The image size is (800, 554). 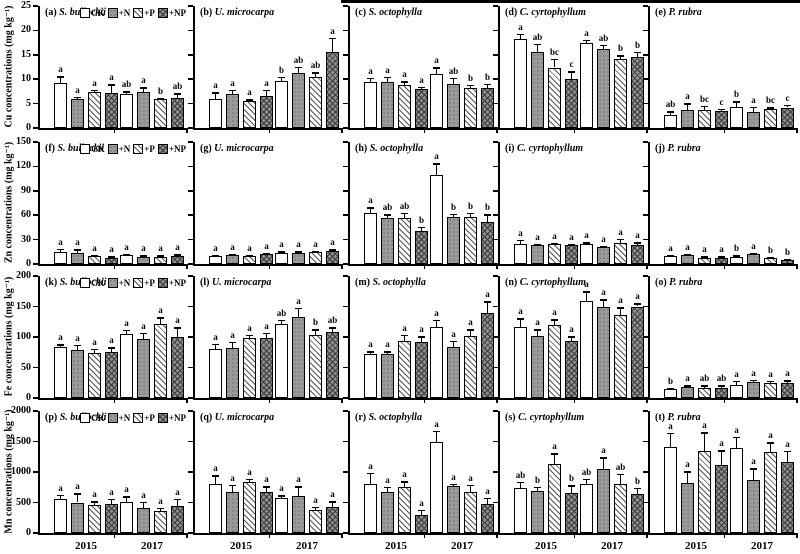 I want to click on x-axis-year-label: 2015, so click(x=396, y=546).